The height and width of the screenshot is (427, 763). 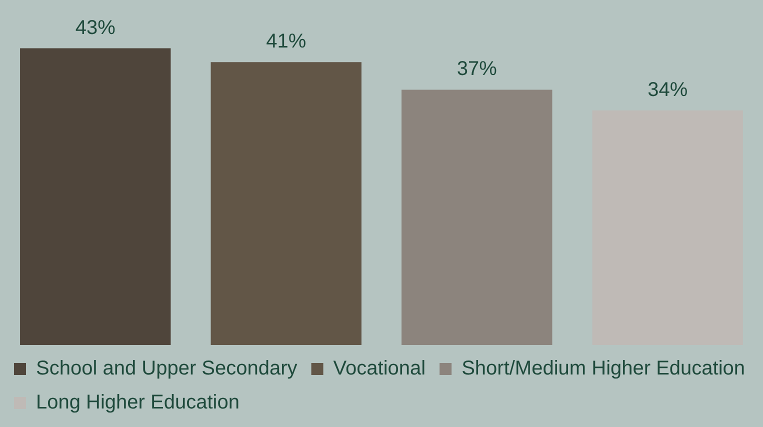 What do you see at coordinates (668, 89) in the screenshot?
I see `data-label: 34%` at bounding box center [668, 89].